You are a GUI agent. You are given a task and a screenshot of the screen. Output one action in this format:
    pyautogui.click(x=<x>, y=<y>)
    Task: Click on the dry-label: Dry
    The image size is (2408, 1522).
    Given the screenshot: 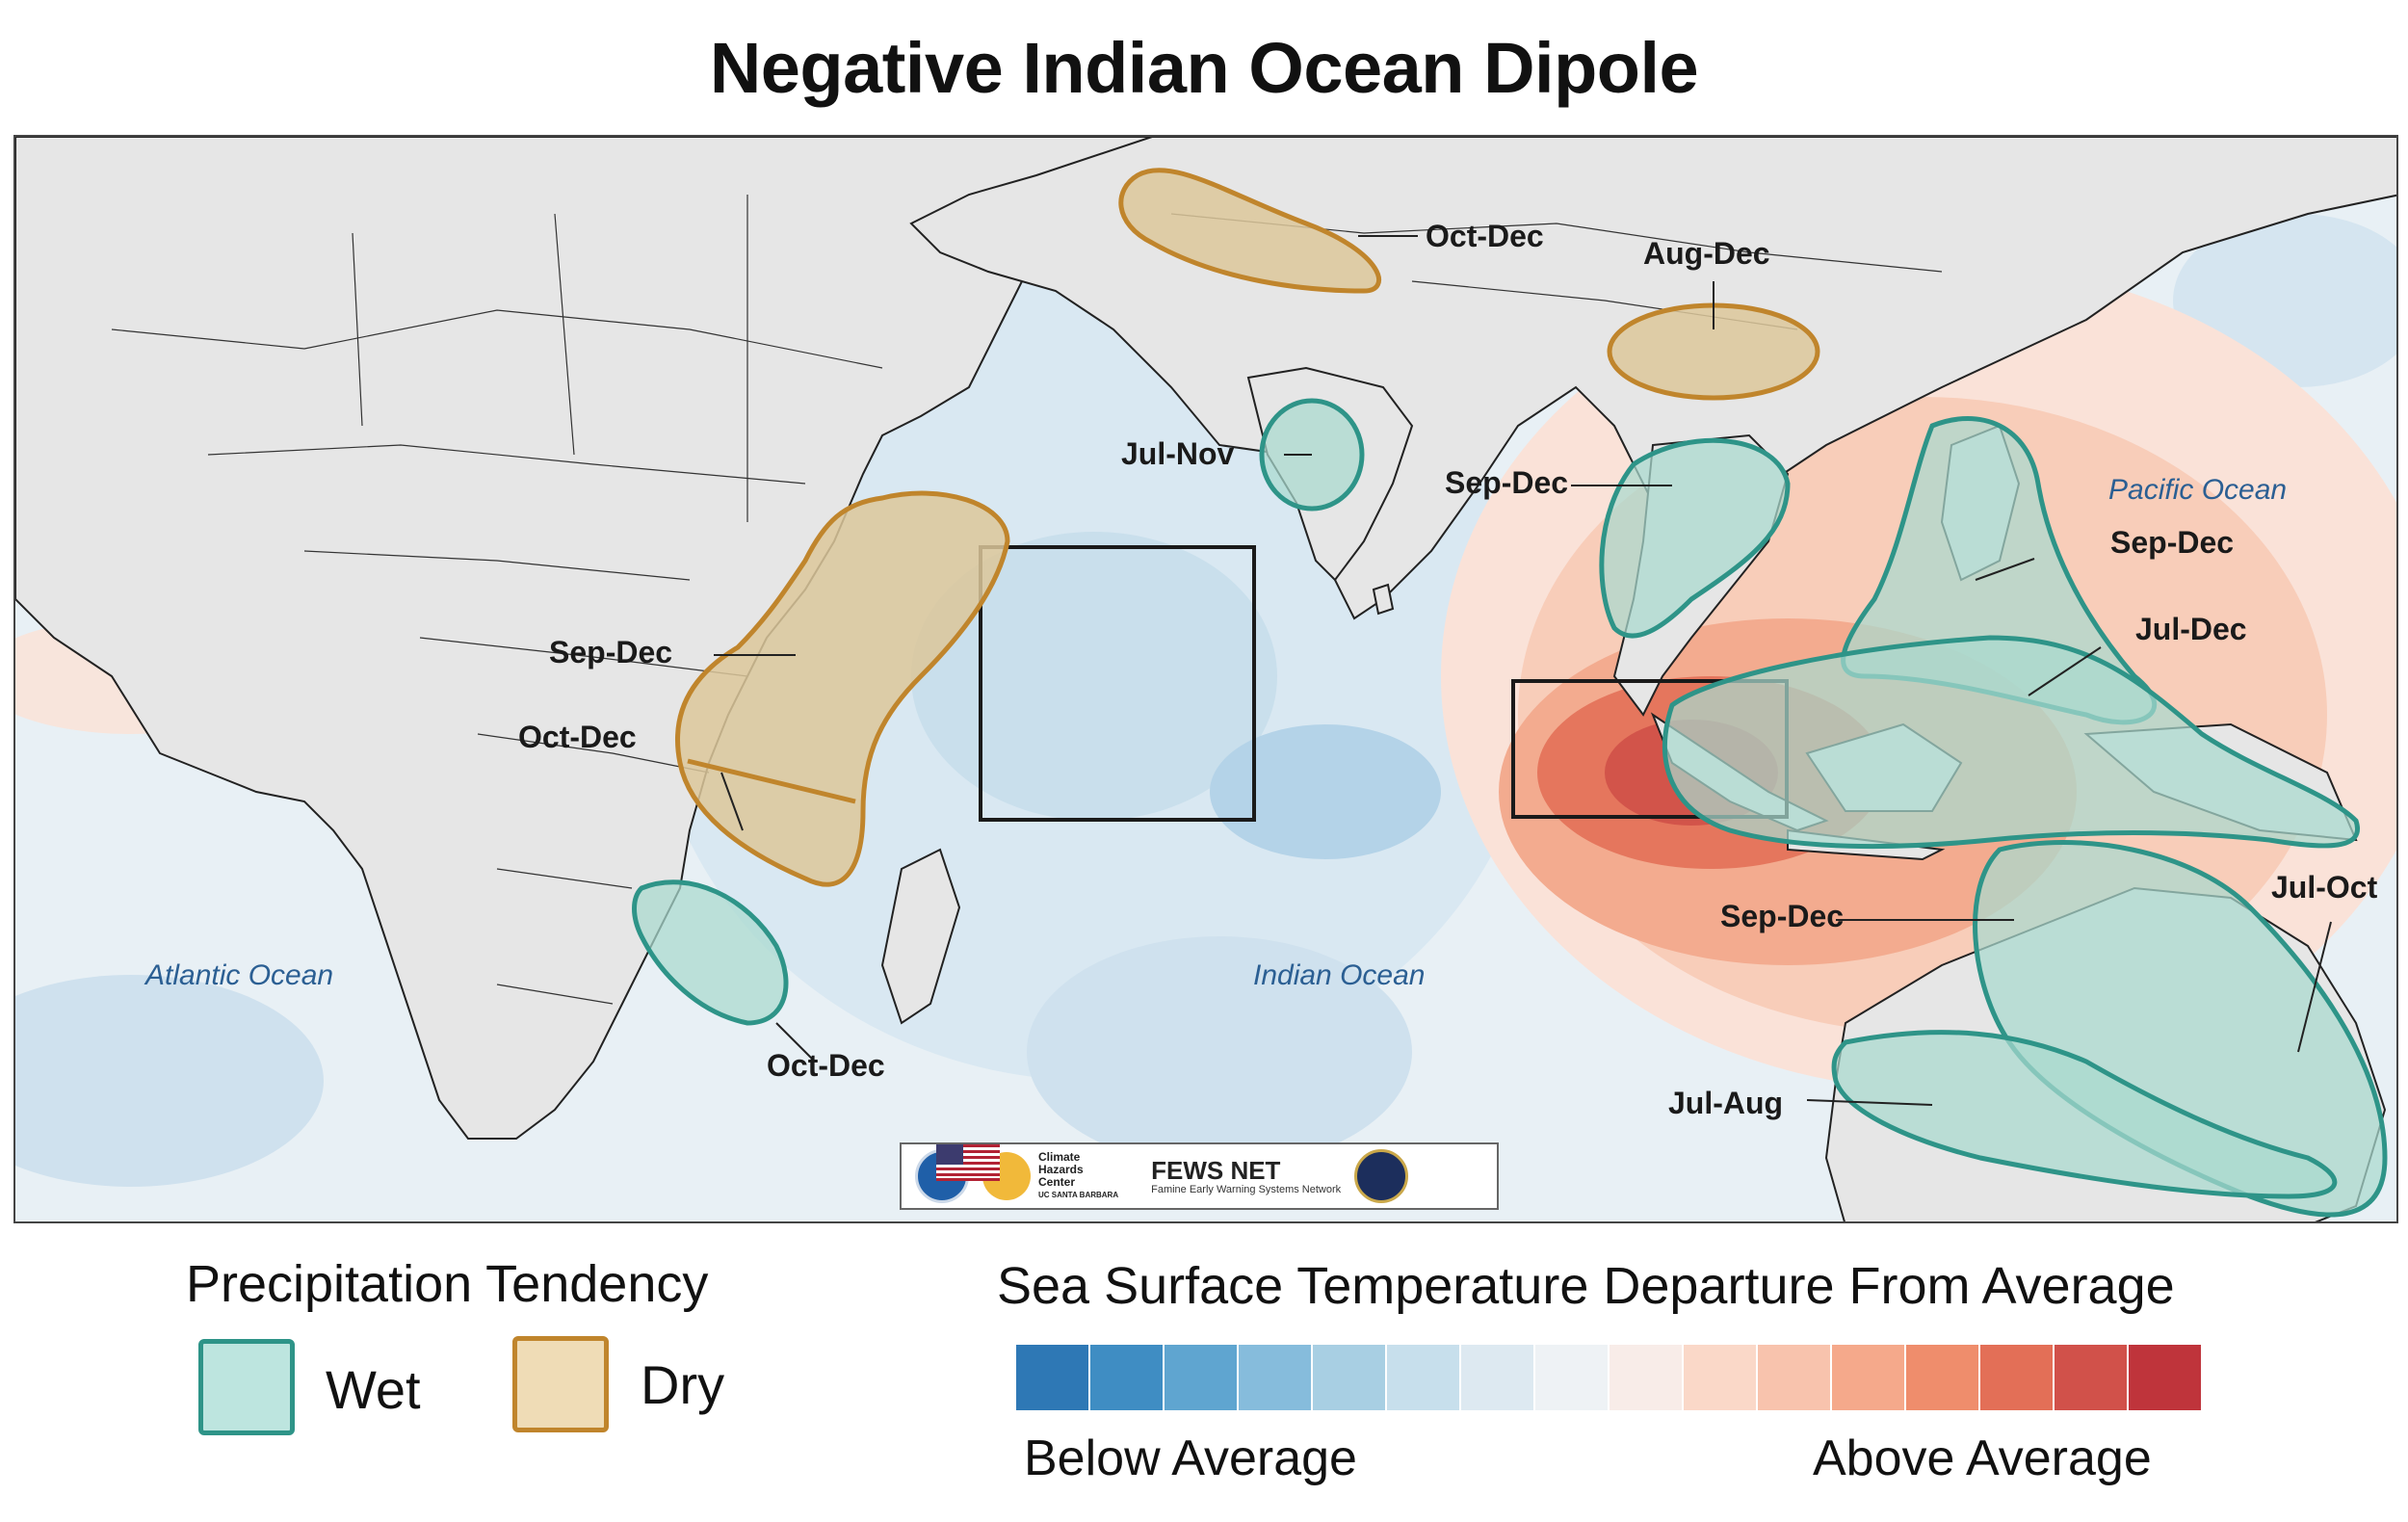 What is the action you would take?
    pyautogui.click(x=683, y=1384)
    